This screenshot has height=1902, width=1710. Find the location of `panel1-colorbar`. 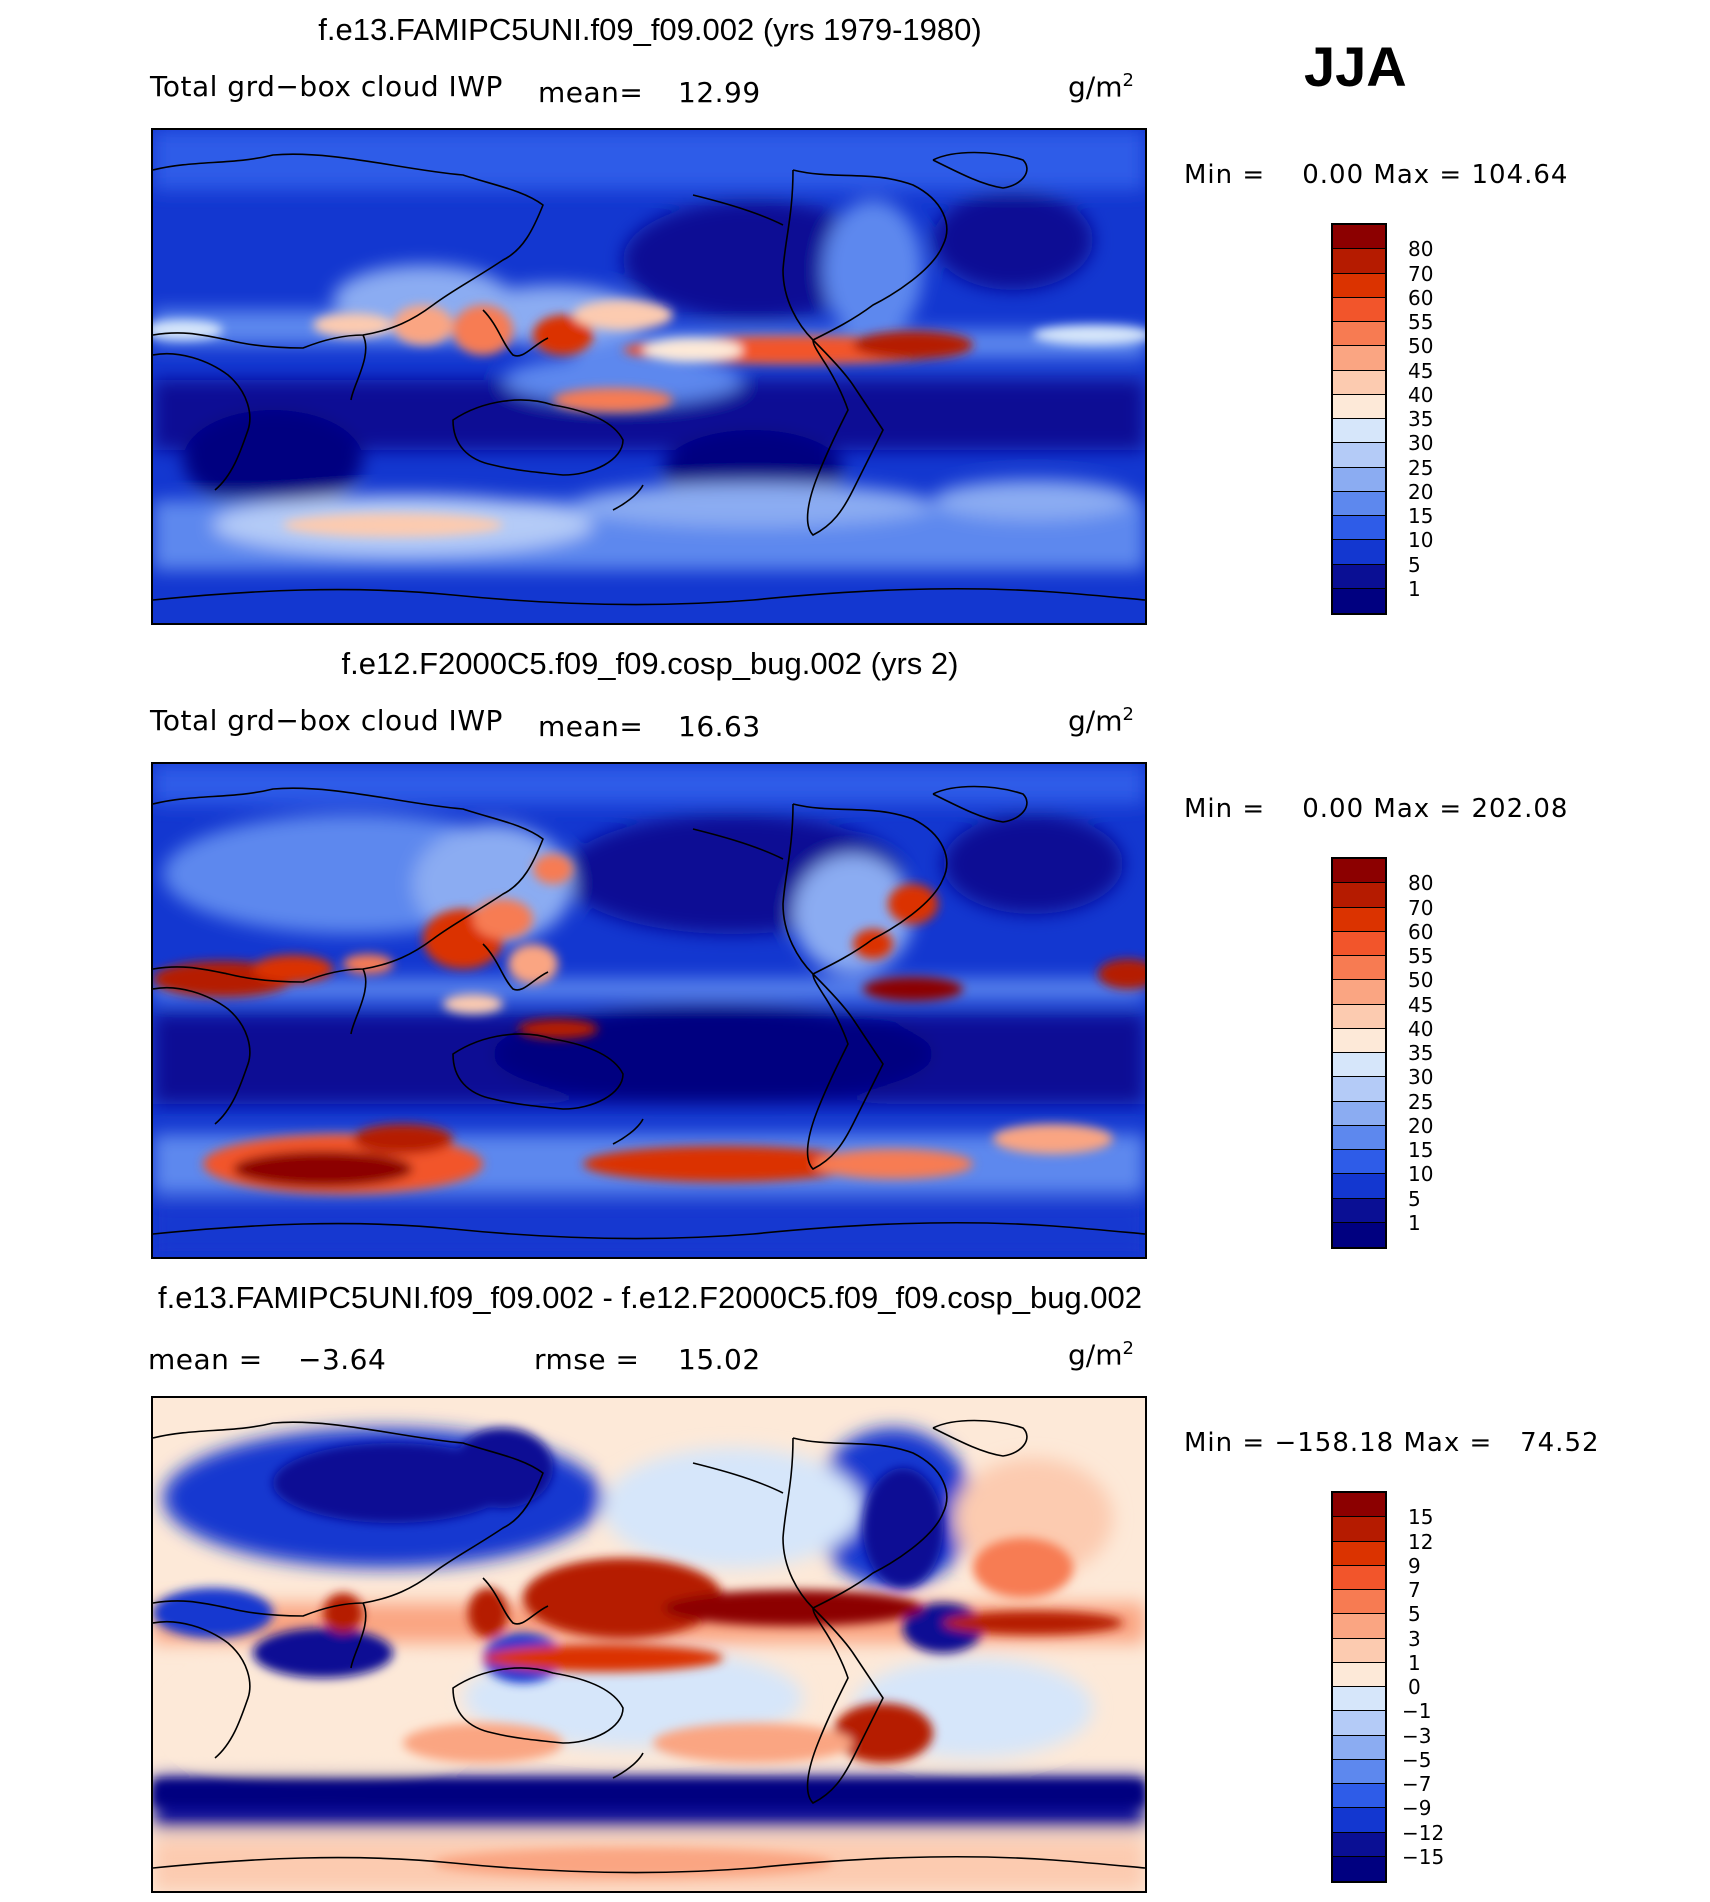

panel1-colorbar is located at coordinates (1359, 419).